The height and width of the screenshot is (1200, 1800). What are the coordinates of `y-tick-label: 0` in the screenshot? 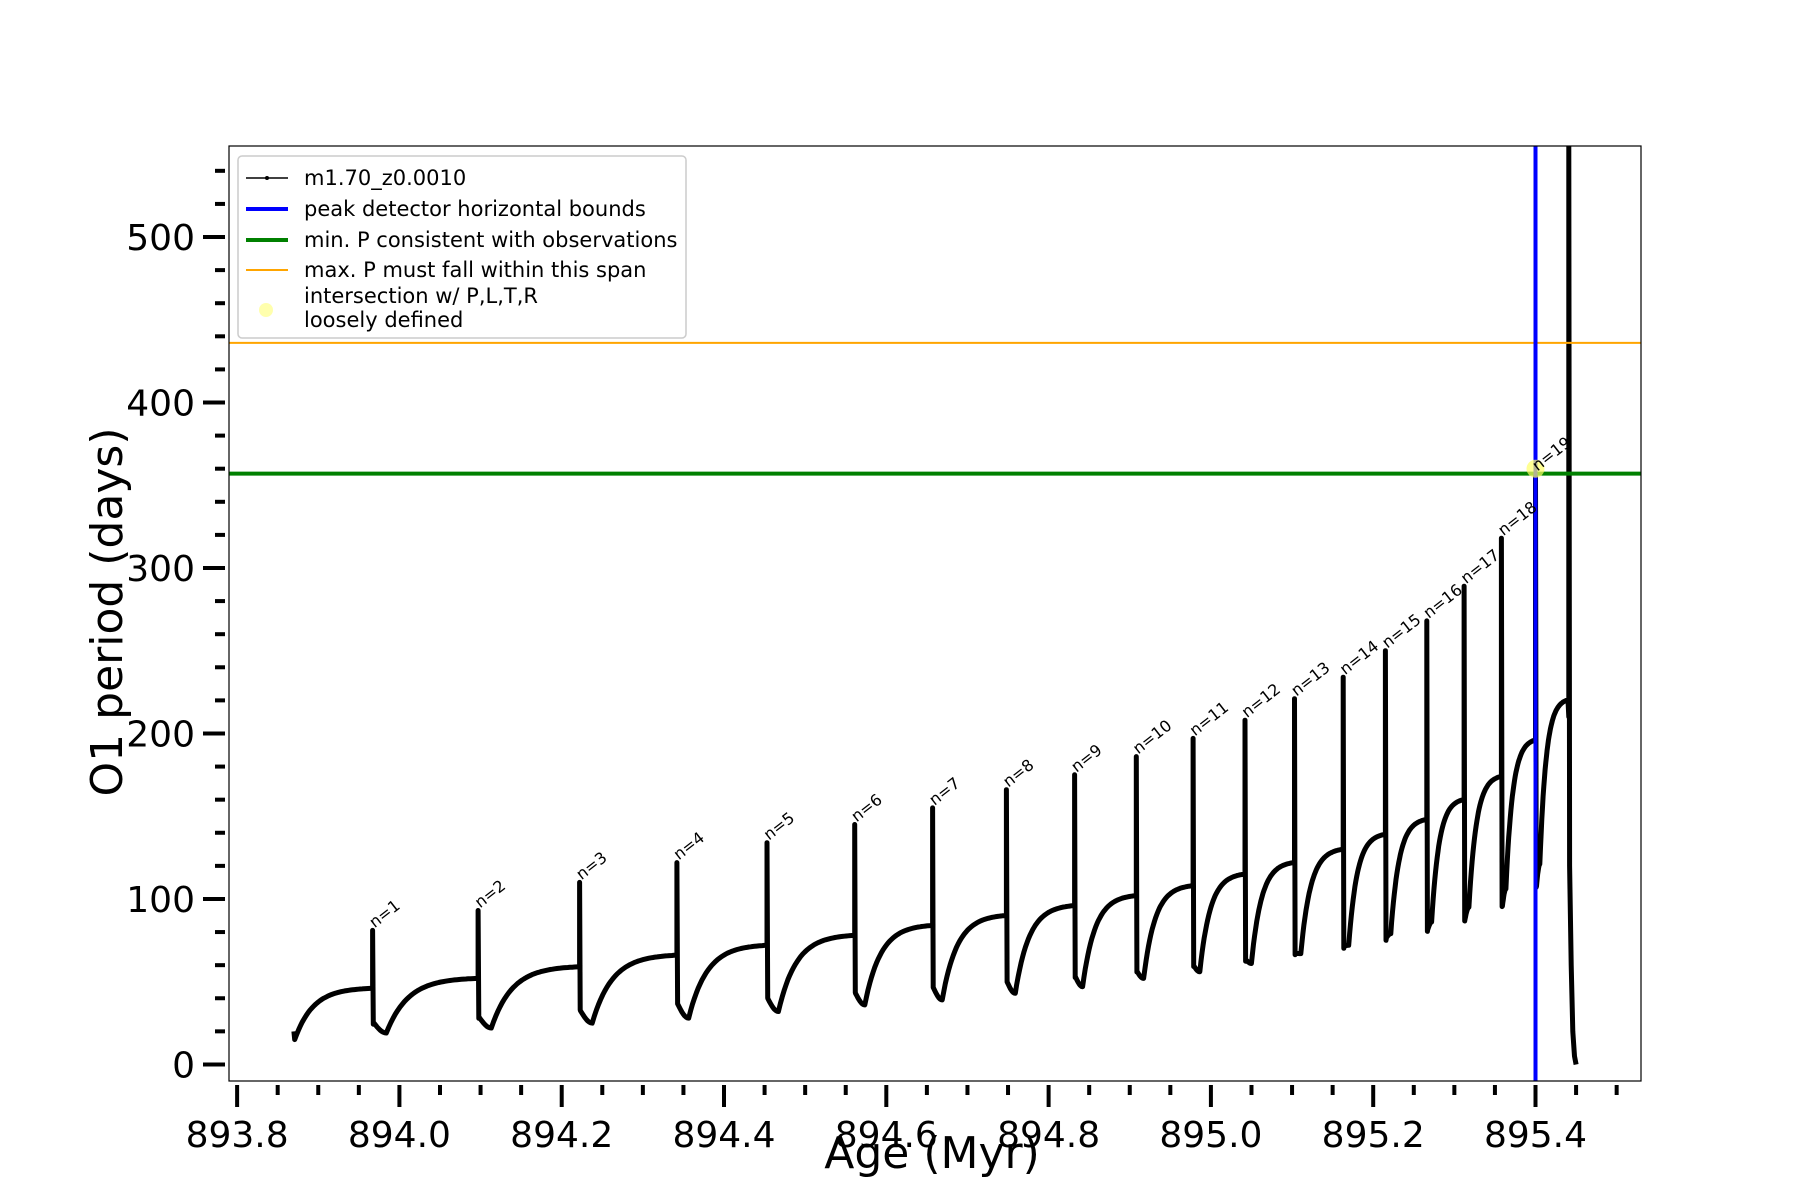 It's located at (183, 1065).